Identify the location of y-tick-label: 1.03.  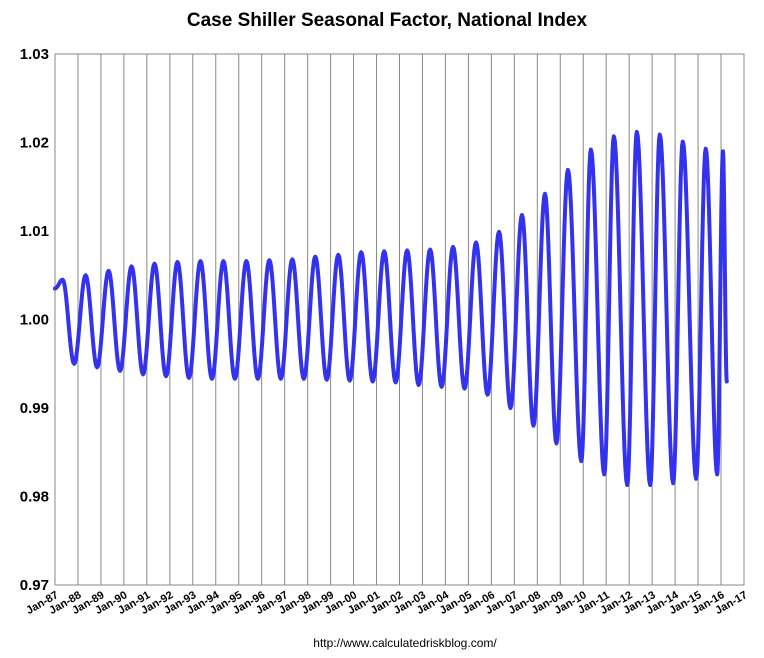
(34, 54).